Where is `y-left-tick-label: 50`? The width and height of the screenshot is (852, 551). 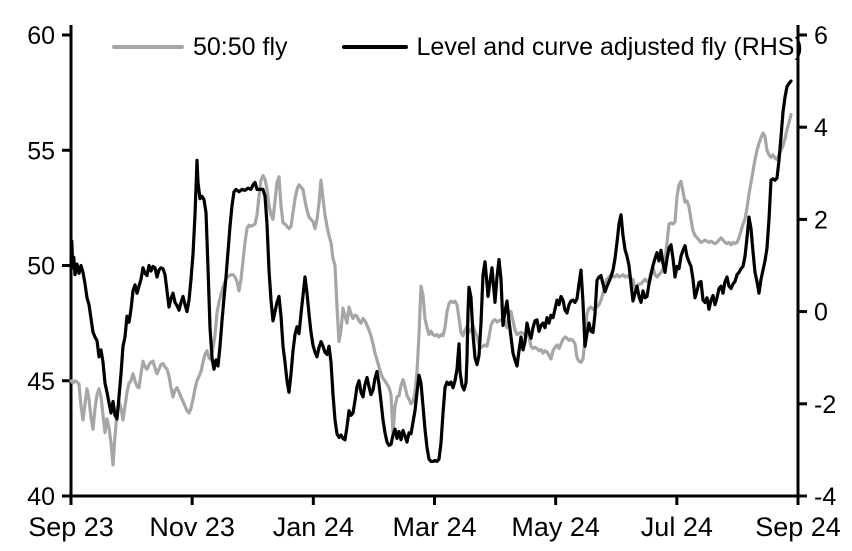 y-left-tick-label: 50 is located at coordinates (41, 267).